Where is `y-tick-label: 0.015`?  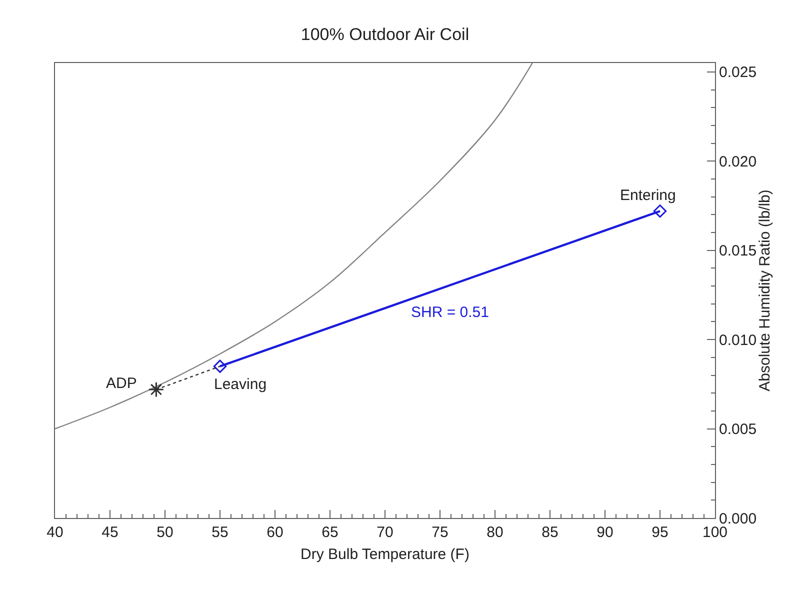
y-tick-label: 0.015 is located at coordinates (738, 251).